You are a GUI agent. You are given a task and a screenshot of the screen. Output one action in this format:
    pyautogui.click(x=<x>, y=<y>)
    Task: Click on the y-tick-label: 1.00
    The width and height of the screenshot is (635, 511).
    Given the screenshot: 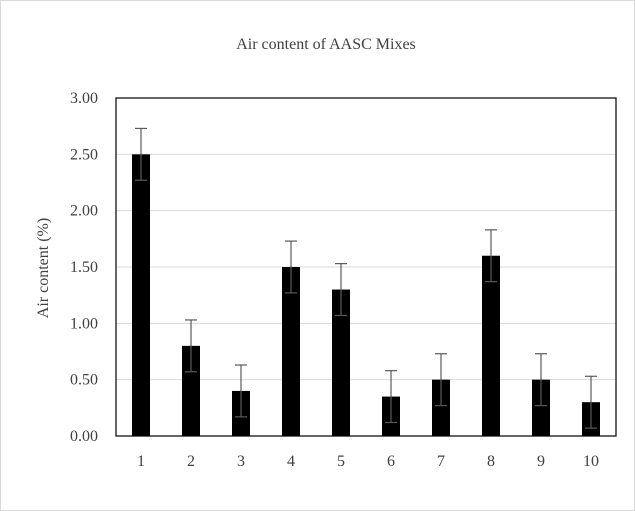 What is the action you would take?
    pyautogui.click(x=84, y=323)
    